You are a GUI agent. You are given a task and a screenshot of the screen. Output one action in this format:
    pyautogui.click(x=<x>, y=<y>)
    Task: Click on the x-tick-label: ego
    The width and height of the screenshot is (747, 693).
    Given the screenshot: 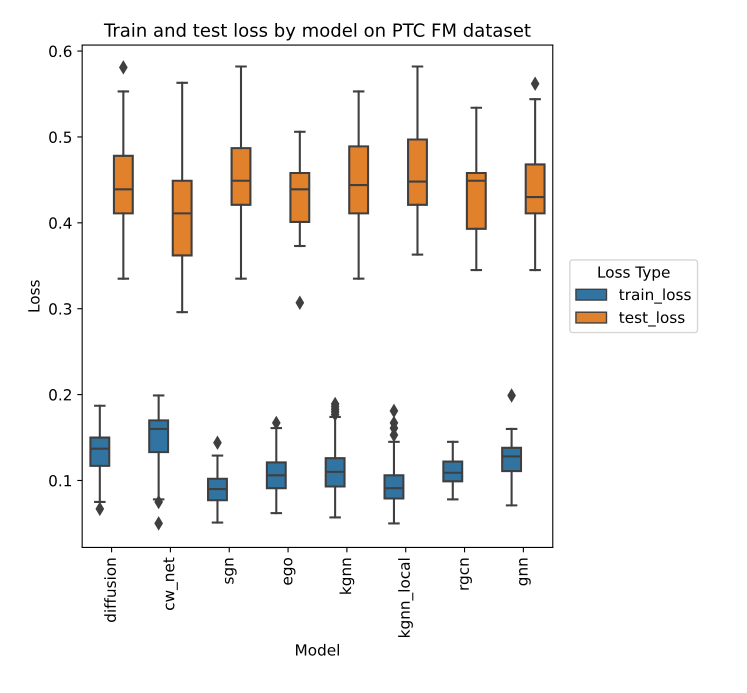 What is the action you would take?
    pyautogui.click(x=290, y=571)
    